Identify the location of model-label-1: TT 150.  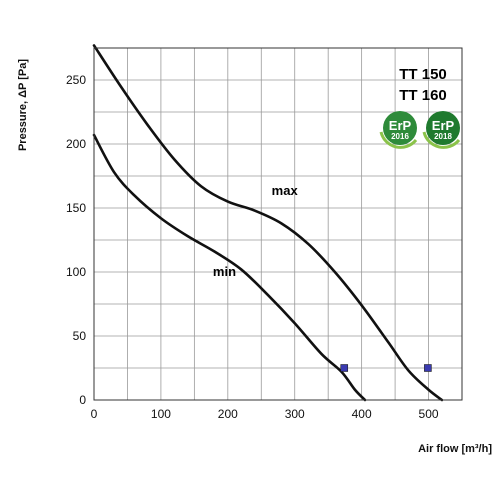
(423, 74).